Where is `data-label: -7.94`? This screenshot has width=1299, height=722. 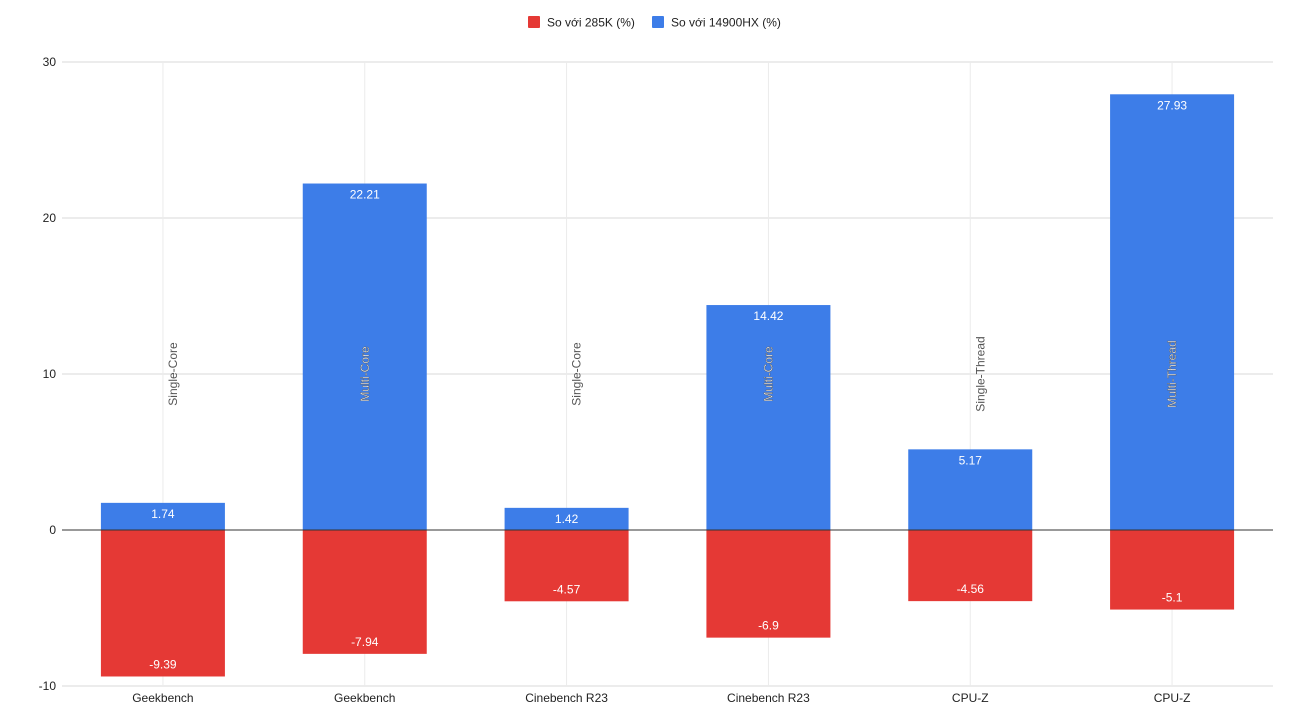
data-label: -7.94 is located at coordinates (365, 642).